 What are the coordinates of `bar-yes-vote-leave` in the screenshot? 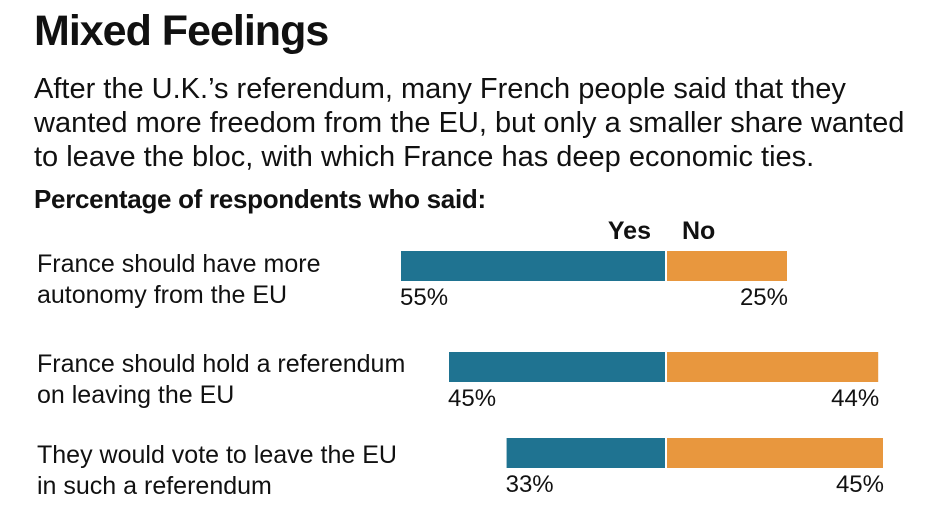 It's located at (585, 453).